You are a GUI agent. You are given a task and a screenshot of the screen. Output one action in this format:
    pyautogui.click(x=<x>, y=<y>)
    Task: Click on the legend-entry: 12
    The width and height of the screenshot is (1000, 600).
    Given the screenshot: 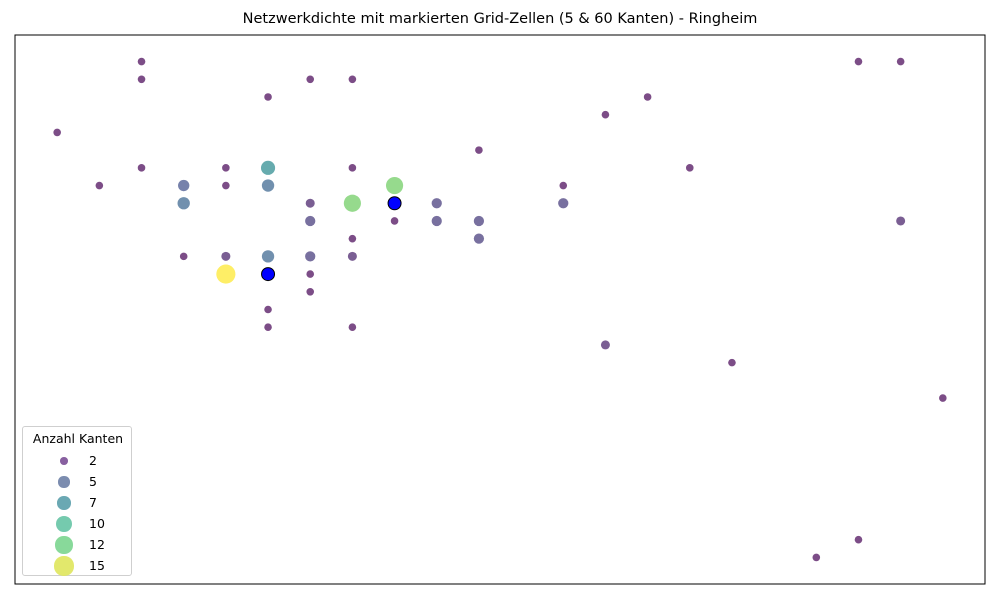 What is the action you would take?
    pyautogui.click(x=78, y=545)
    